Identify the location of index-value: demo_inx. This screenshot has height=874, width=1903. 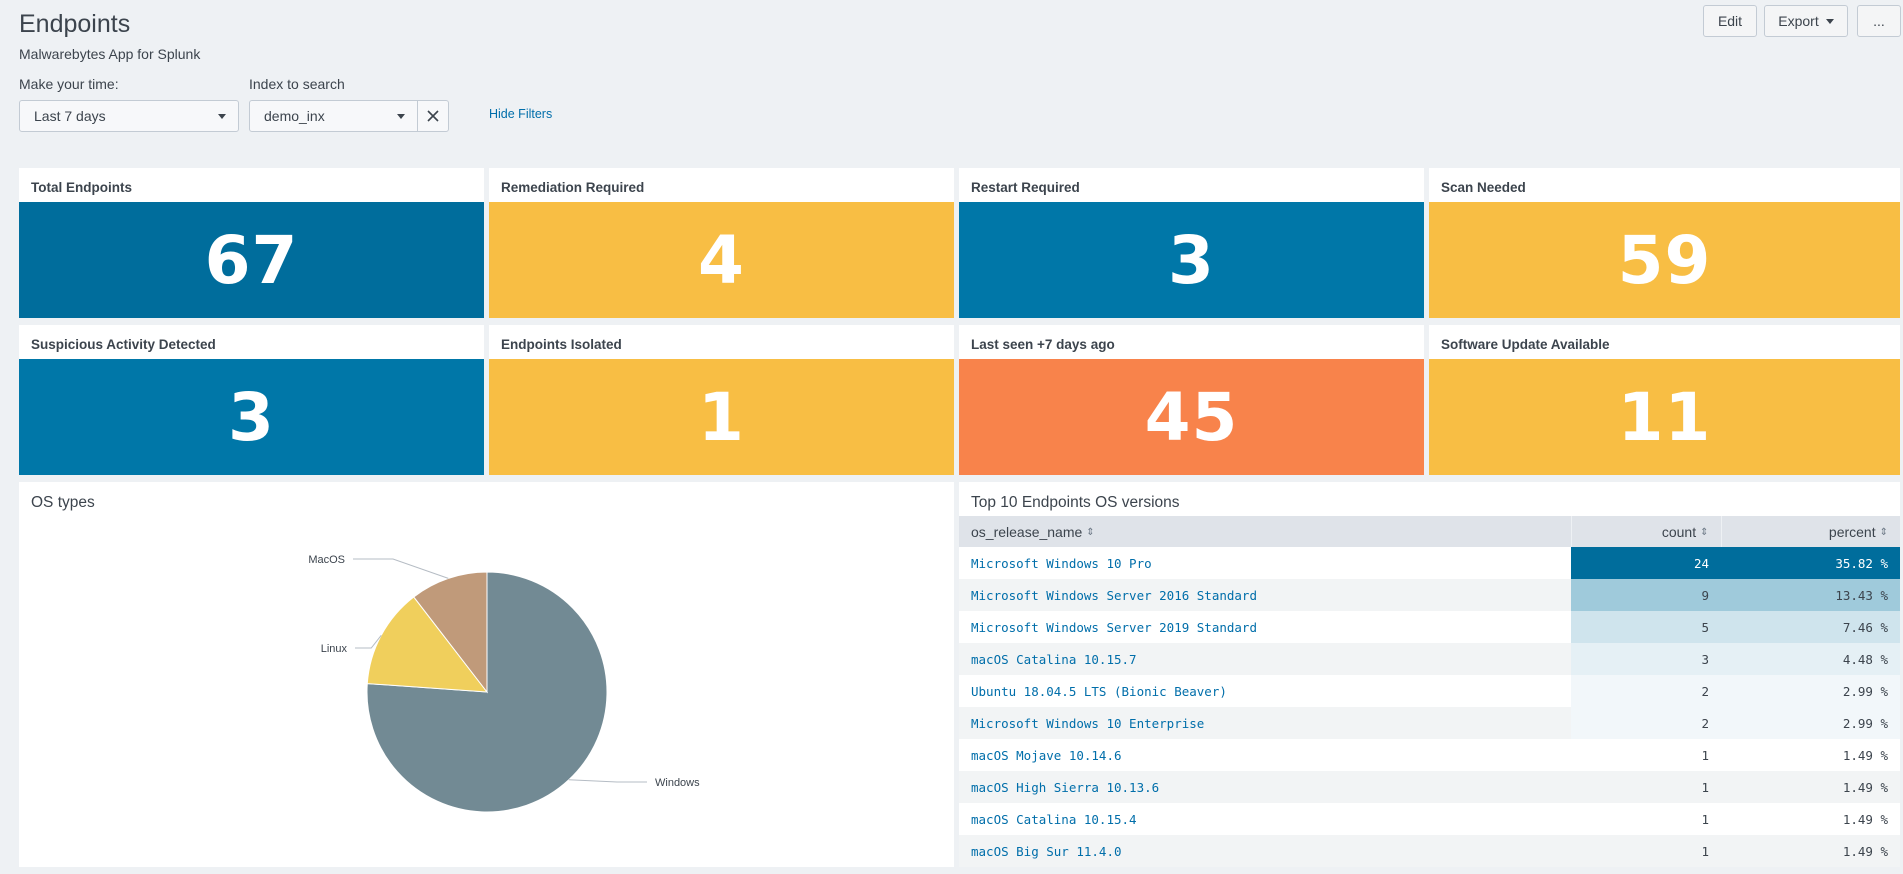
(294, 116).